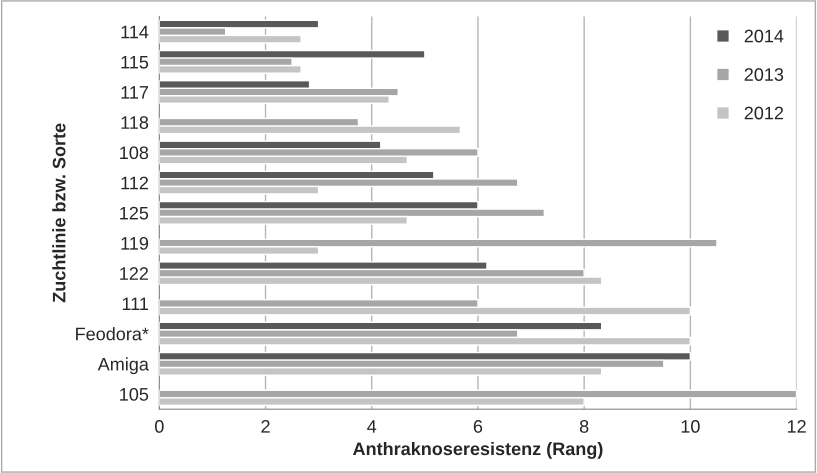 The image size is (817, 473). Describe the element at coordinates (691, 426) in the screenshot. I see `x-tick-label: 10` at that location.